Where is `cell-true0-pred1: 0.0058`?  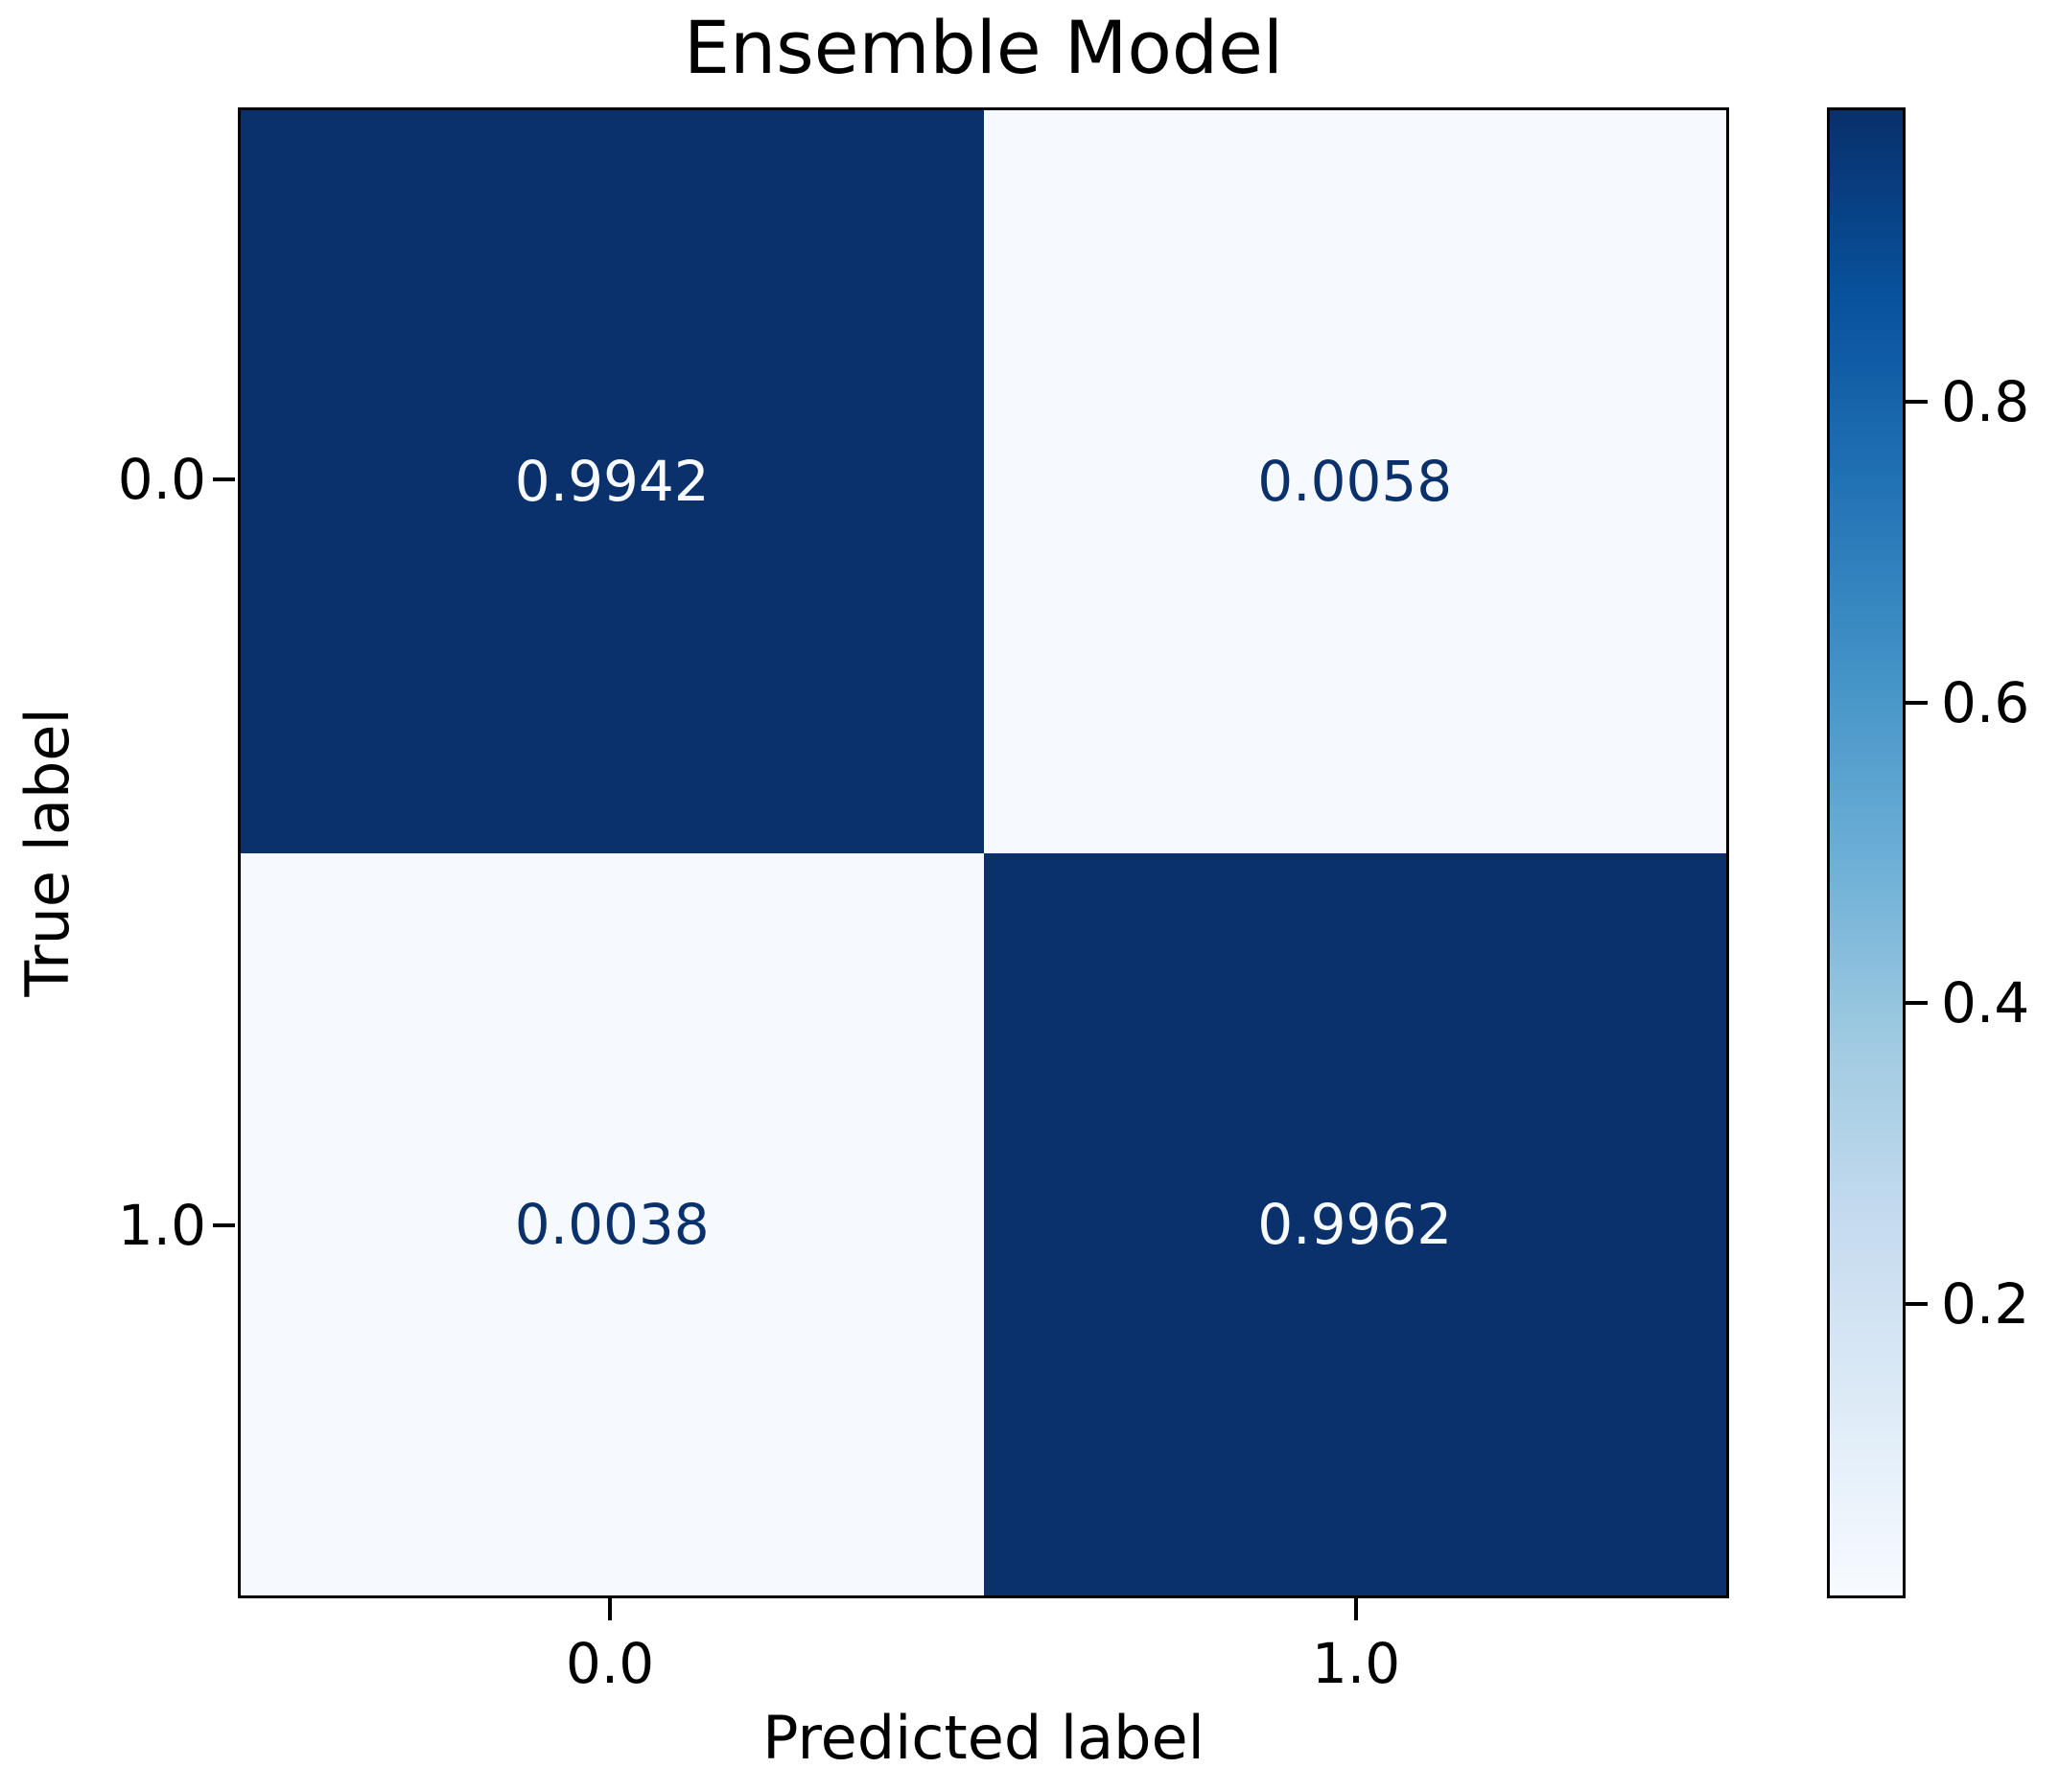 cell-true0-pred1: 0.0058 is located at coordinates (1354, 481).